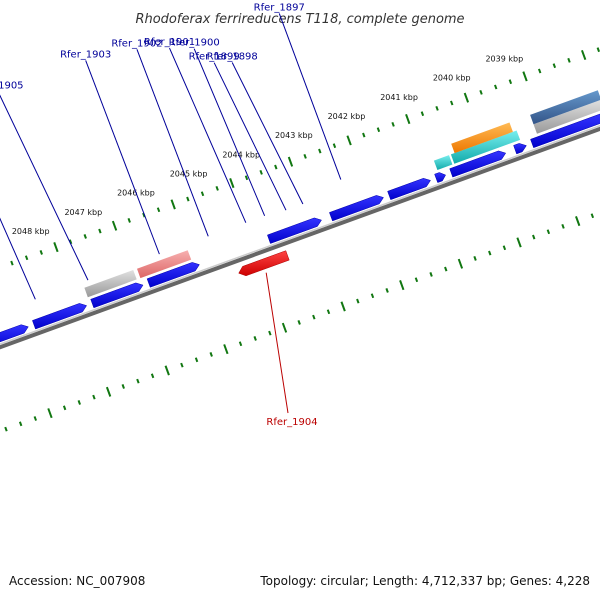 This screenshot has height=600, width=600. Describe the element at coordinates (136, 43) in the screenshot. I see `gene-label-forward: Rfer_1902` at that location.